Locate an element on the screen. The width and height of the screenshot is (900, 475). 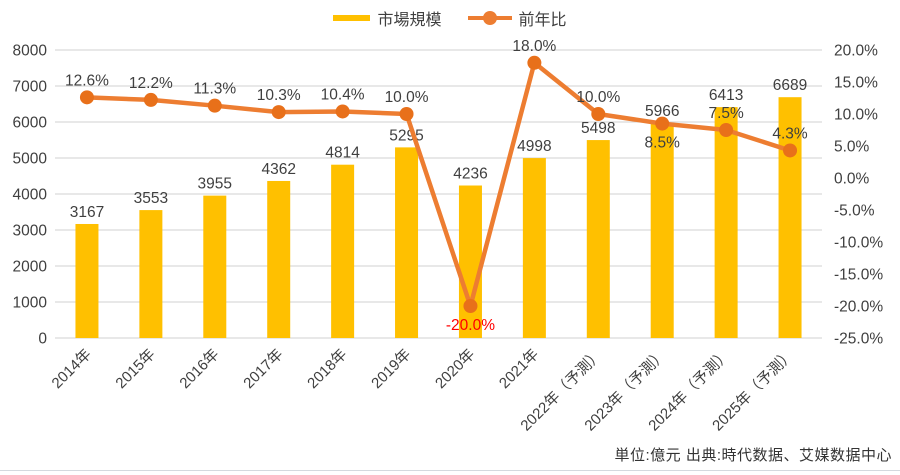
x-axis-label: 2019年 is located at coordinates (391, 369).